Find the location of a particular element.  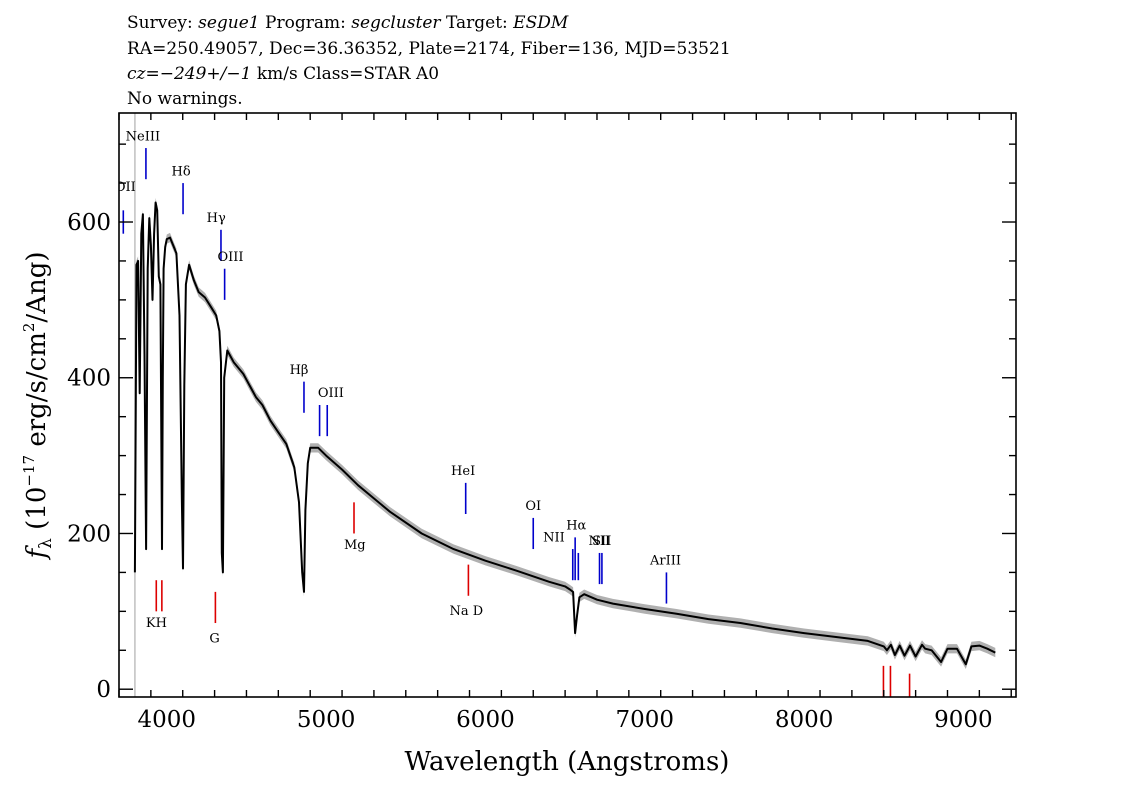

y-tick-label: 400 is located at coordinates (89, 379).